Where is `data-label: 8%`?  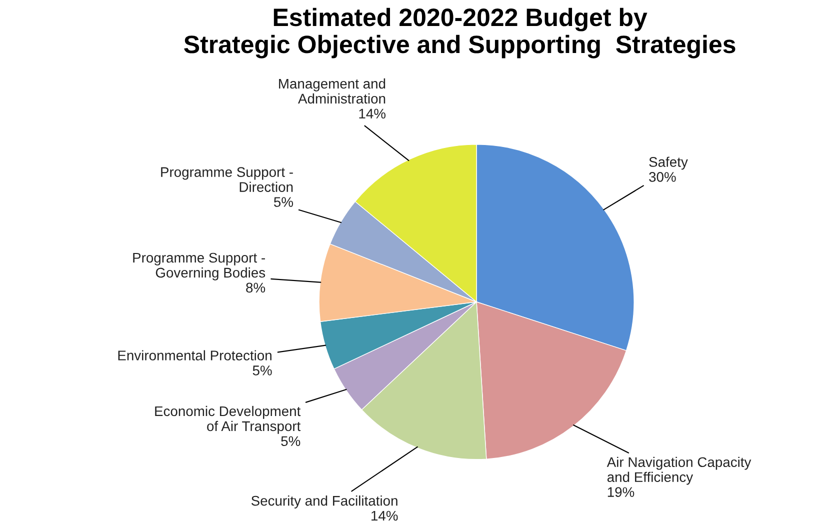 data-label: 8% is located at coordinates (256, 287).